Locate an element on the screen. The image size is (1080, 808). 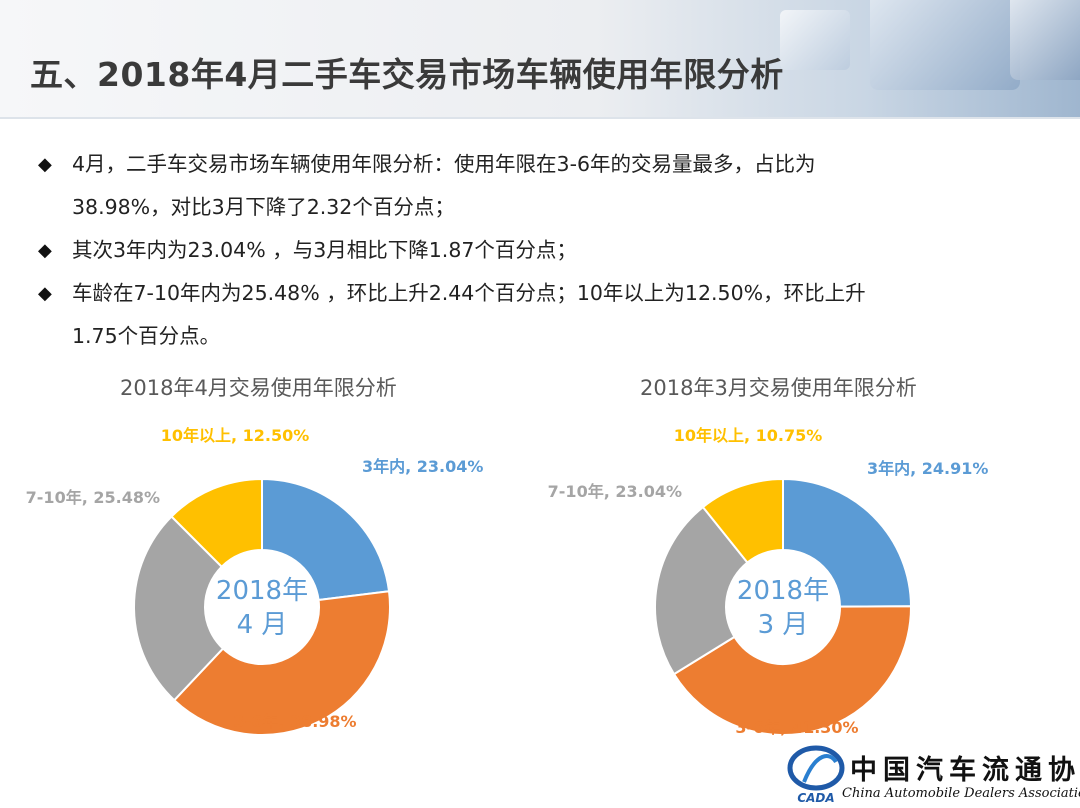
bullet-item: ◆ 其次3年内为23.04% ，与3月相比下降1.87个百分点； is located at coordinates (543, 250).